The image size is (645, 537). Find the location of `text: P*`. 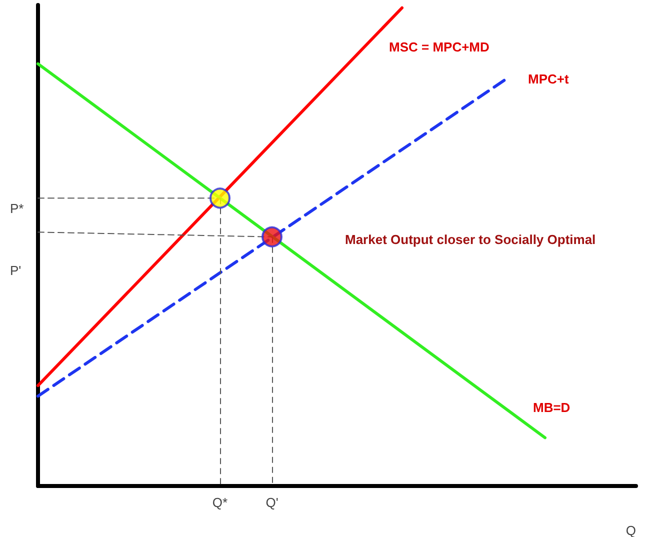

text: P* is located at coordinates (17, 208).